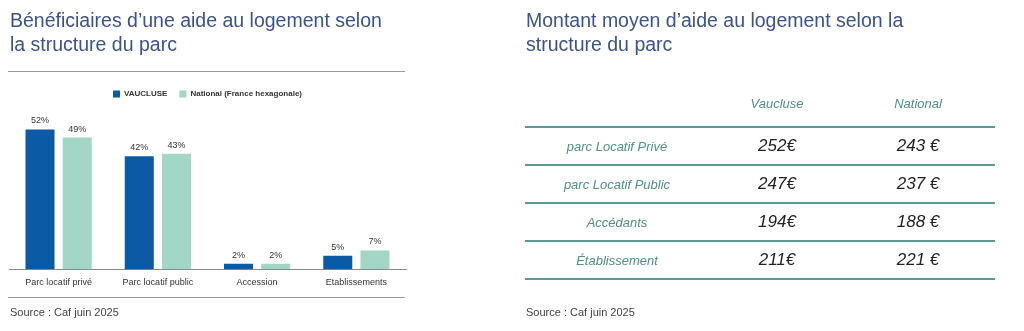 The image size is (1024, 331). Describe the element at coordinates (617, 260) in the screenshot. I see `text: Établissement` at that location.